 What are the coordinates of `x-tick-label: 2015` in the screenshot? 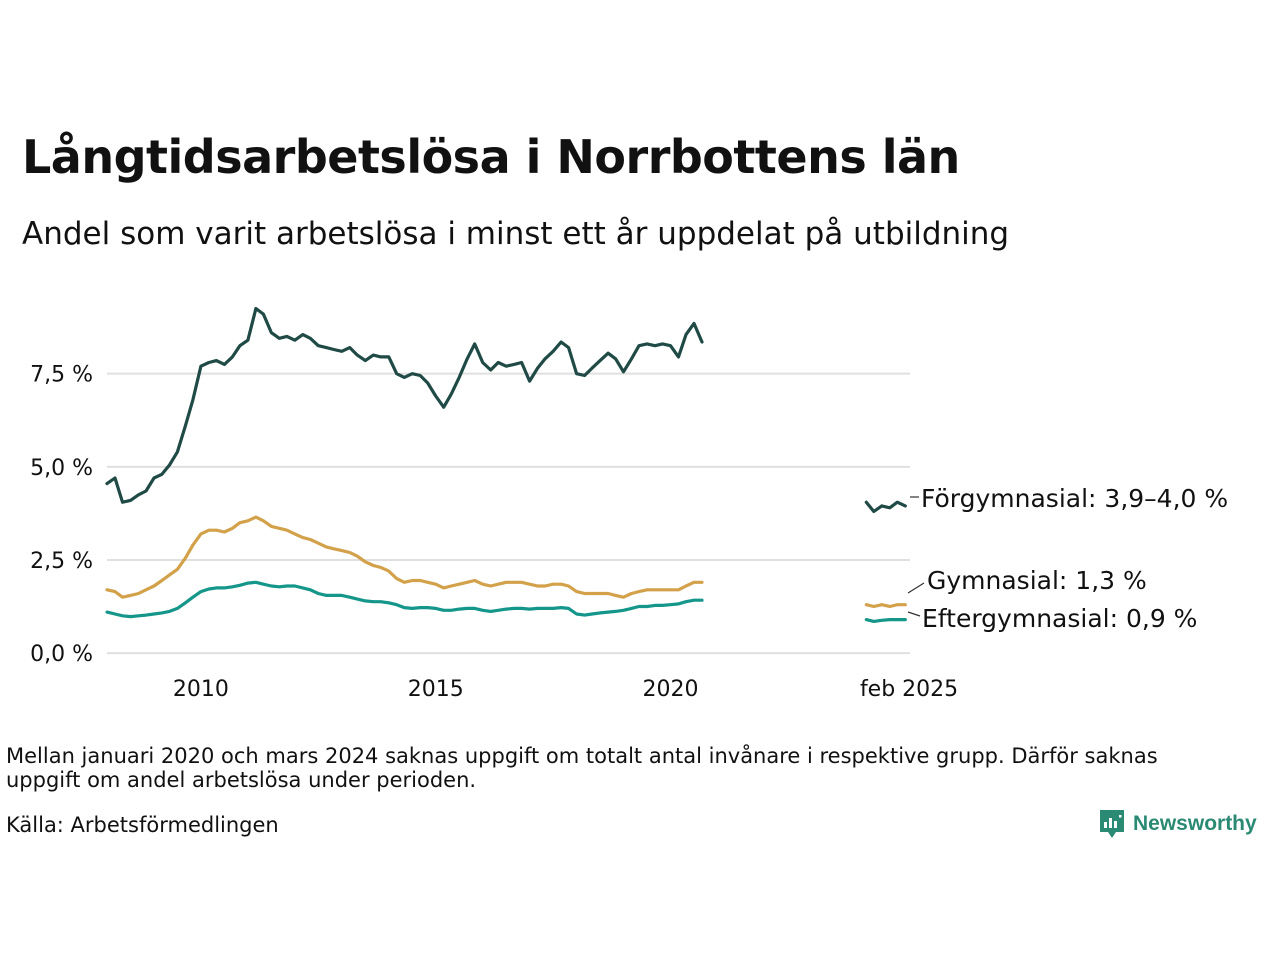 It's located at (436, 689).